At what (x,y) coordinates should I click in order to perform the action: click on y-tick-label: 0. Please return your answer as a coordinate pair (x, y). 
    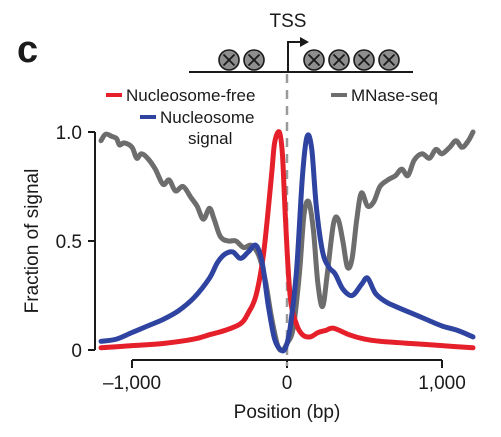
    Looking at the image, I should click on (76, 351).